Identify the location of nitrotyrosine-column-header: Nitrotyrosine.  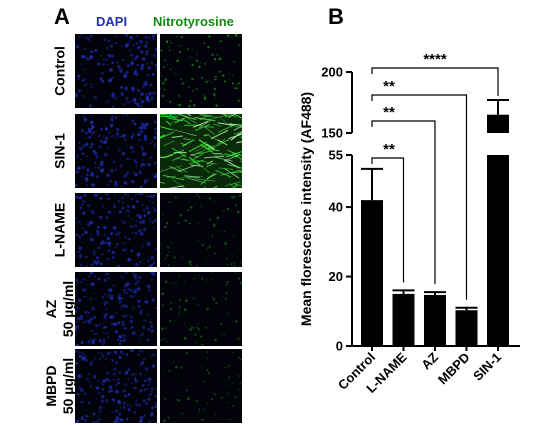
(193, 21).